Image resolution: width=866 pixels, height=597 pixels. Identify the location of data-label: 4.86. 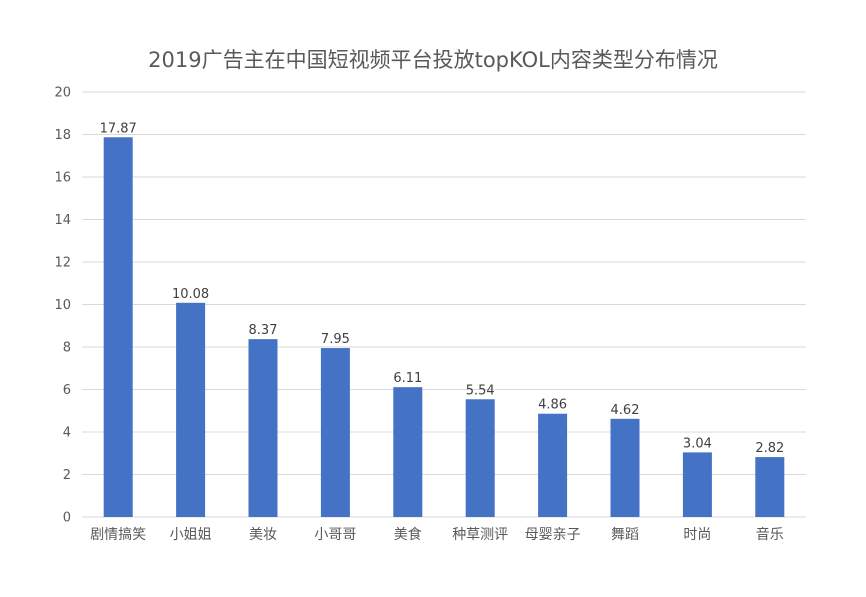
(552, 405).